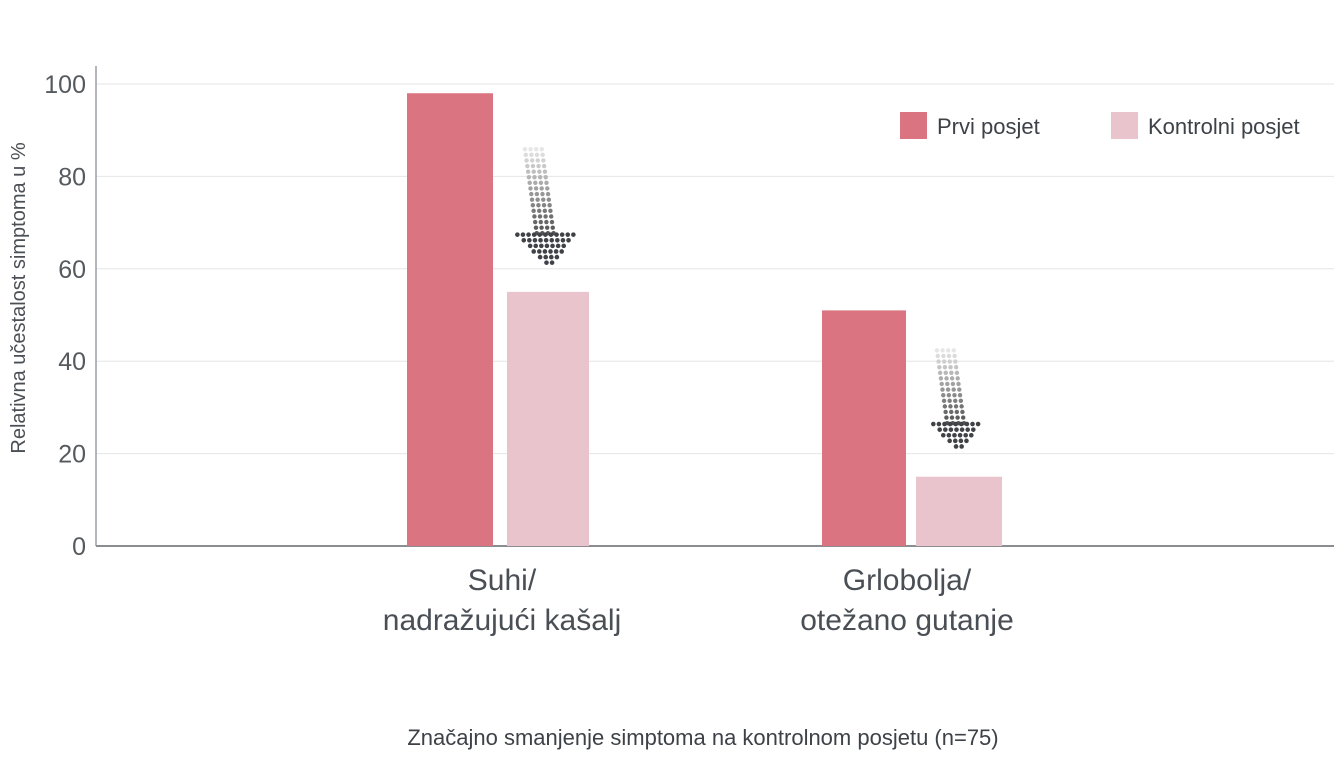  Describe the element at coordinates (907, 620) in the screenshot. I see `category-label: otežano gutanje` at that location.